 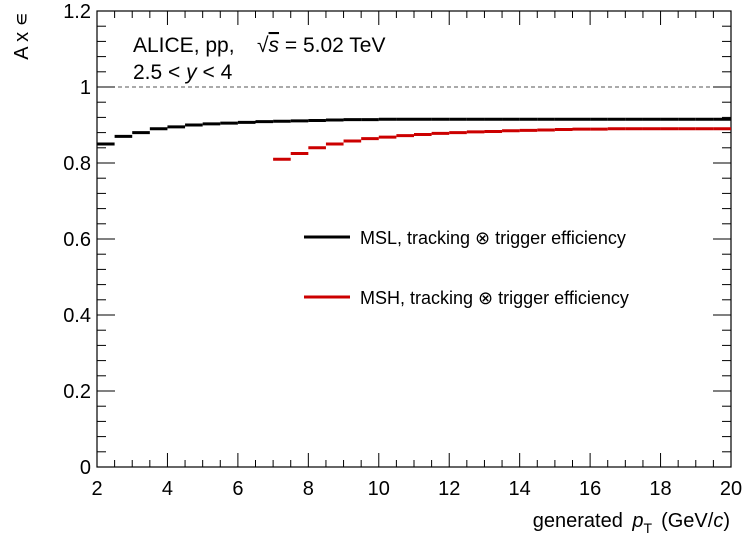 What do you see at coordinates (274, 45) in the screenshot?
I see `energy-prefix: s` at bounding box center [274, 45].